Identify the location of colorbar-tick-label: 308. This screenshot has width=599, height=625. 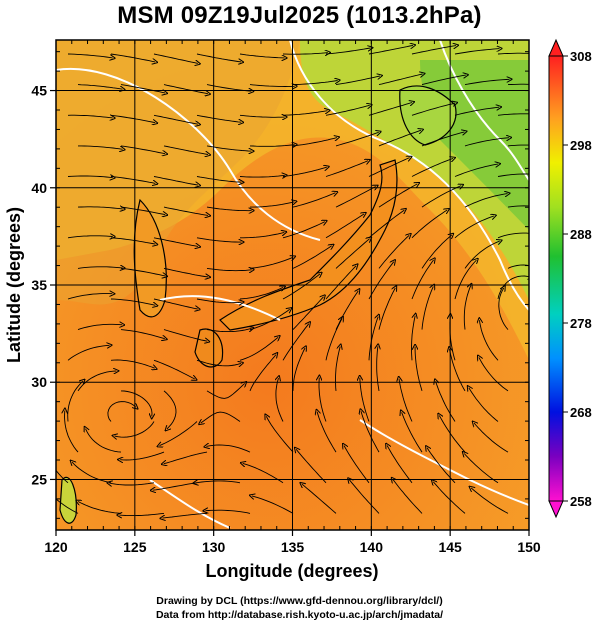
(581, 56).